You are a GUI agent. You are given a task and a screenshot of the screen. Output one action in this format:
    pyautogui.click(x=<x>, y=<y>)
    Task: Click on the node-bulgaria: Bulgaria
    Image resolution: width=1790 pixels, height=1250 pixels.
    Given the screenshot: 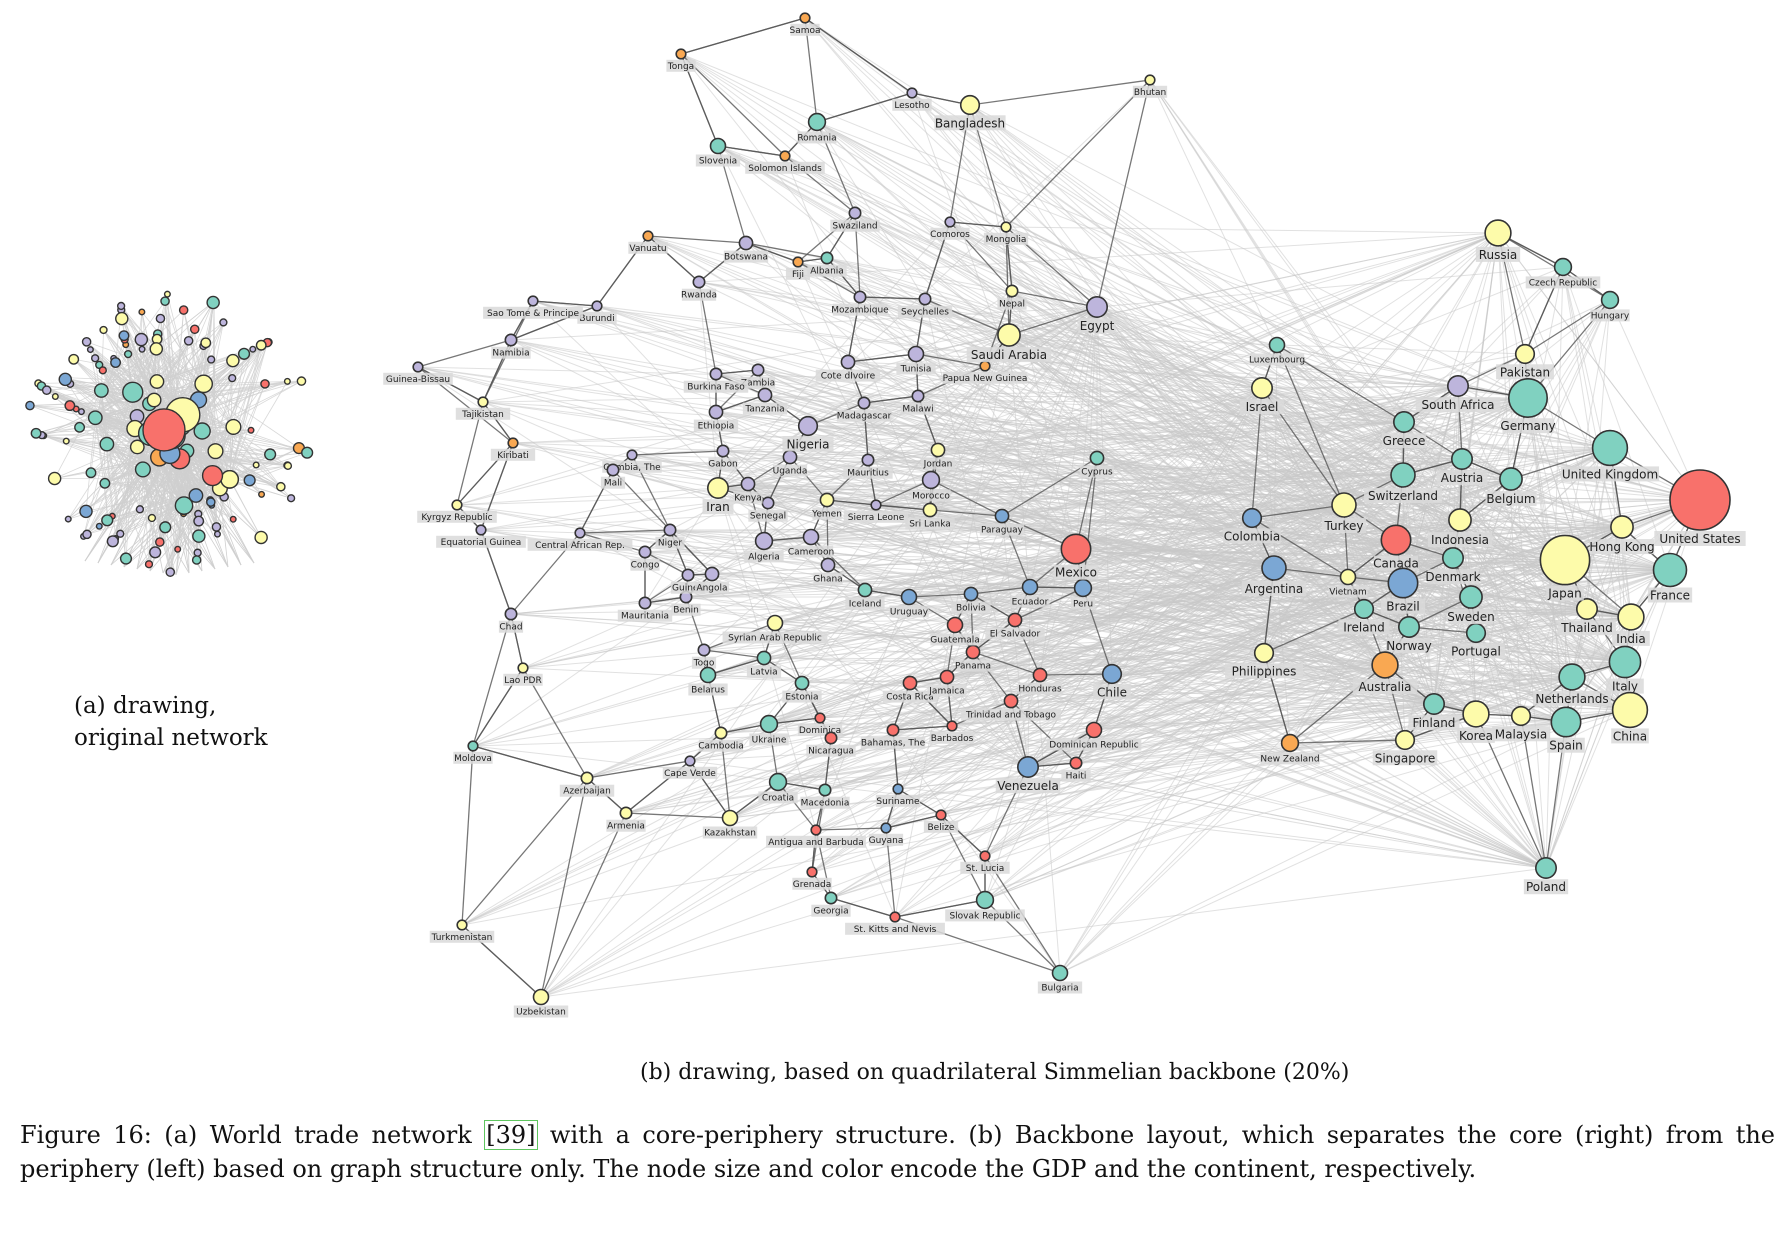 What is the action you would take?
    pyautogui.click(x=1060, y=979)
    